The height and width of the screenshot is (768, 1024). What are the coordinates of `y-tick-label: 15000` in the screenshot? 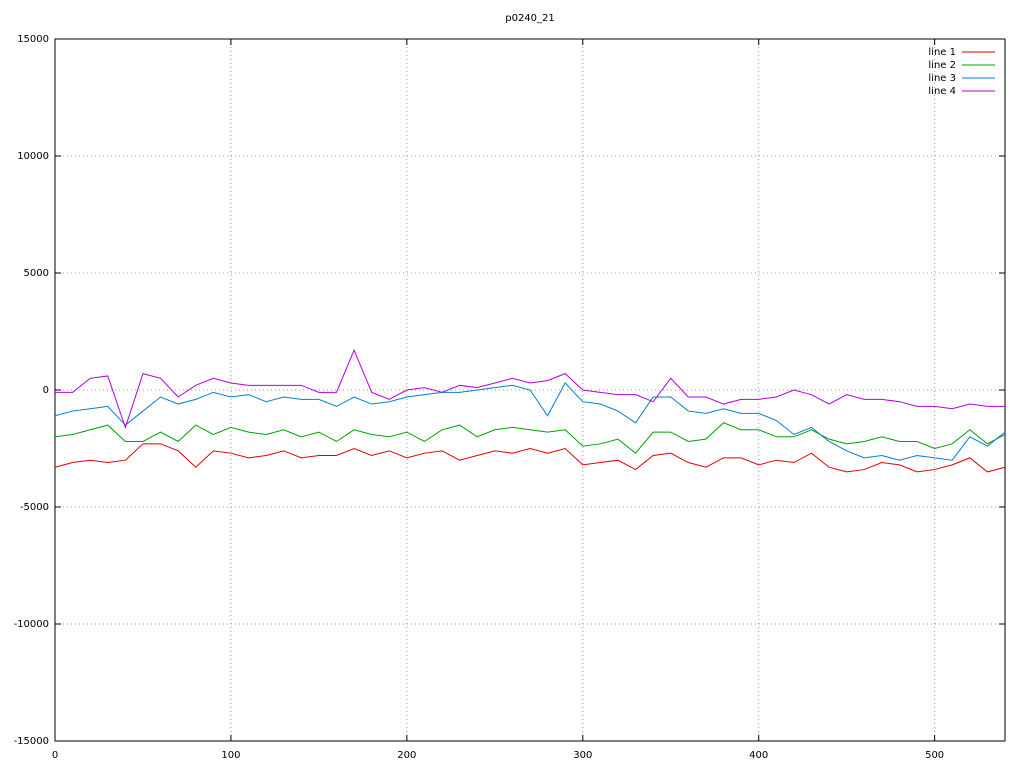 It's located at (33, 39).